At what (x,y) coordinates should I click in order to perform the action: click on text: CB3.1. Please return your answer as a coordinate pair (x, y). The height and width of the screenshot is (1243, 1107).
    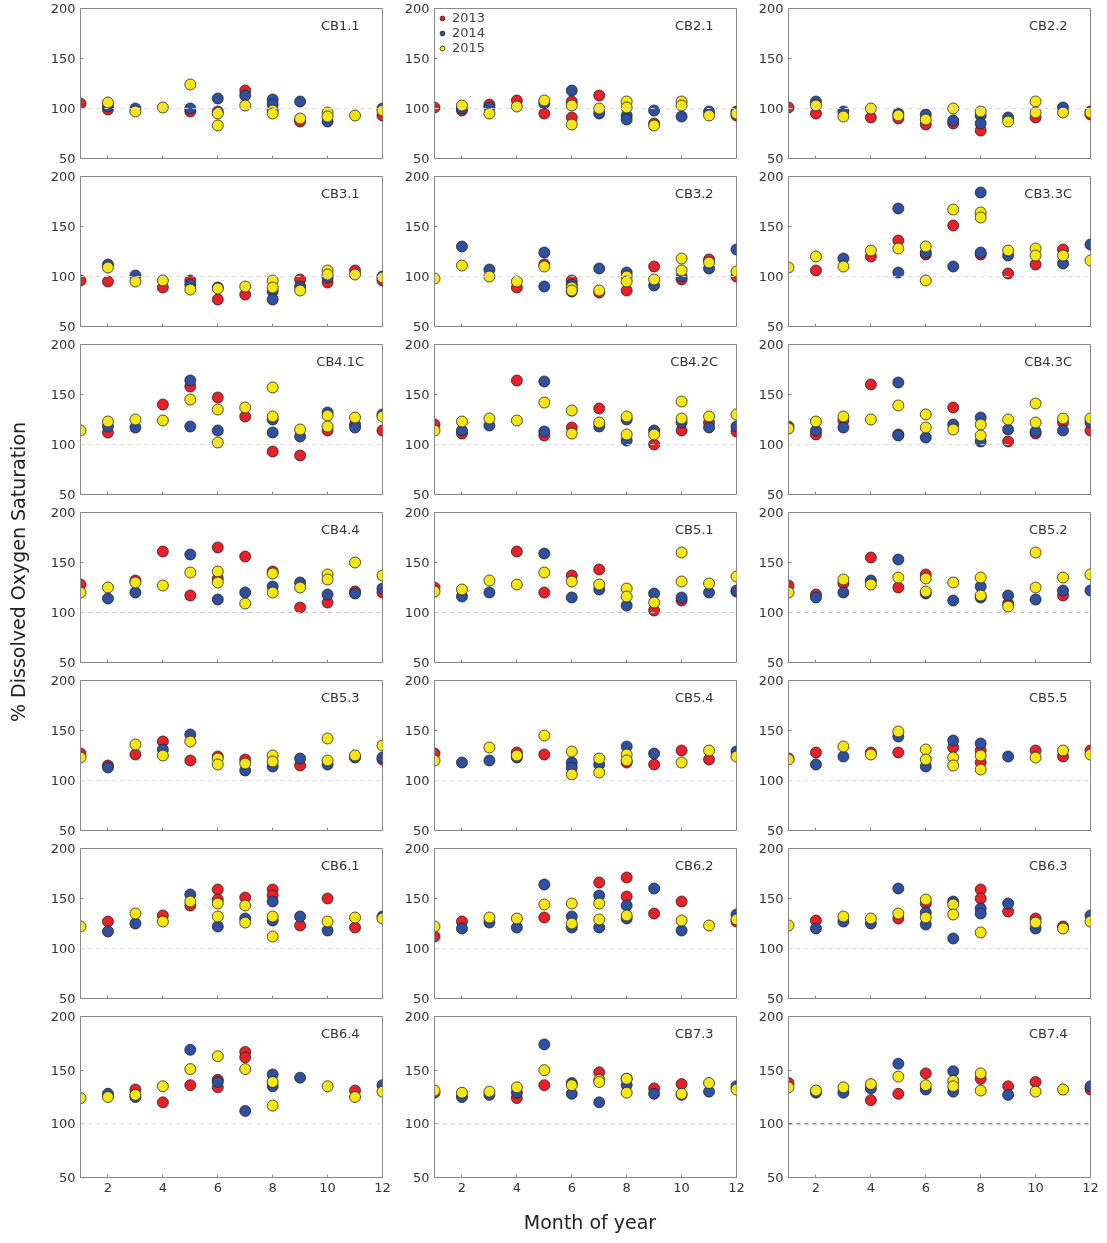
    Looking at the image, I should click on (340, 193).